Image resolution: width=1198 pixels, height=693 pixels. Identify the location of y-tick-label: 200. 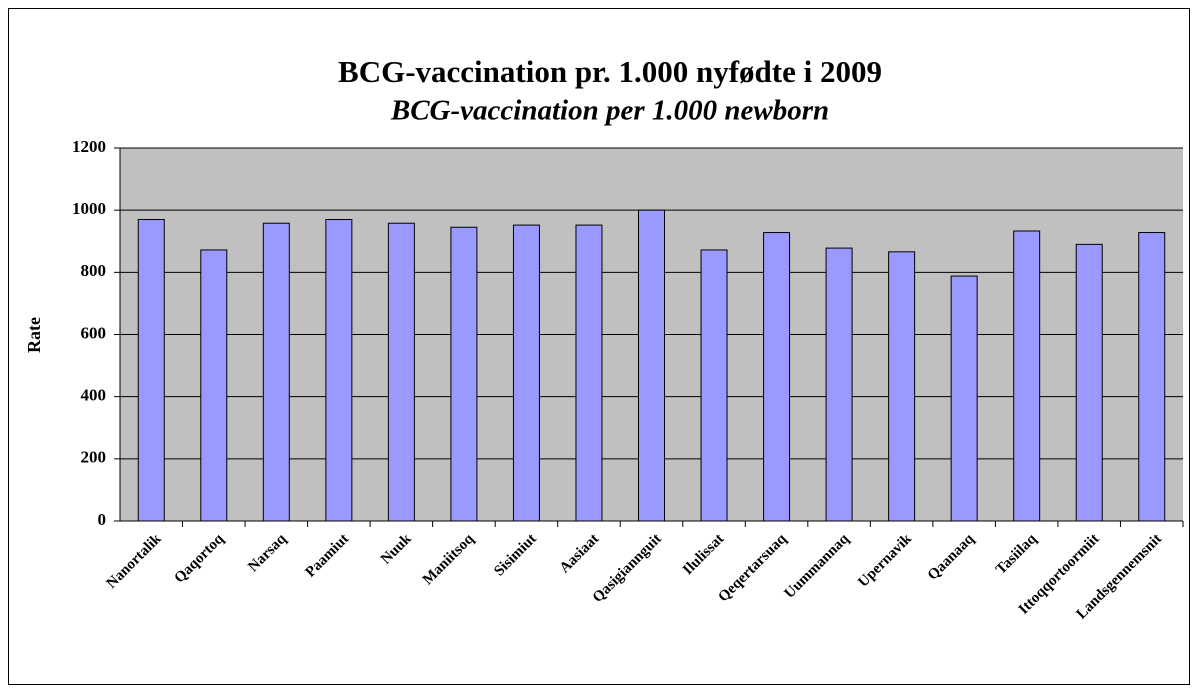
(94, 457).